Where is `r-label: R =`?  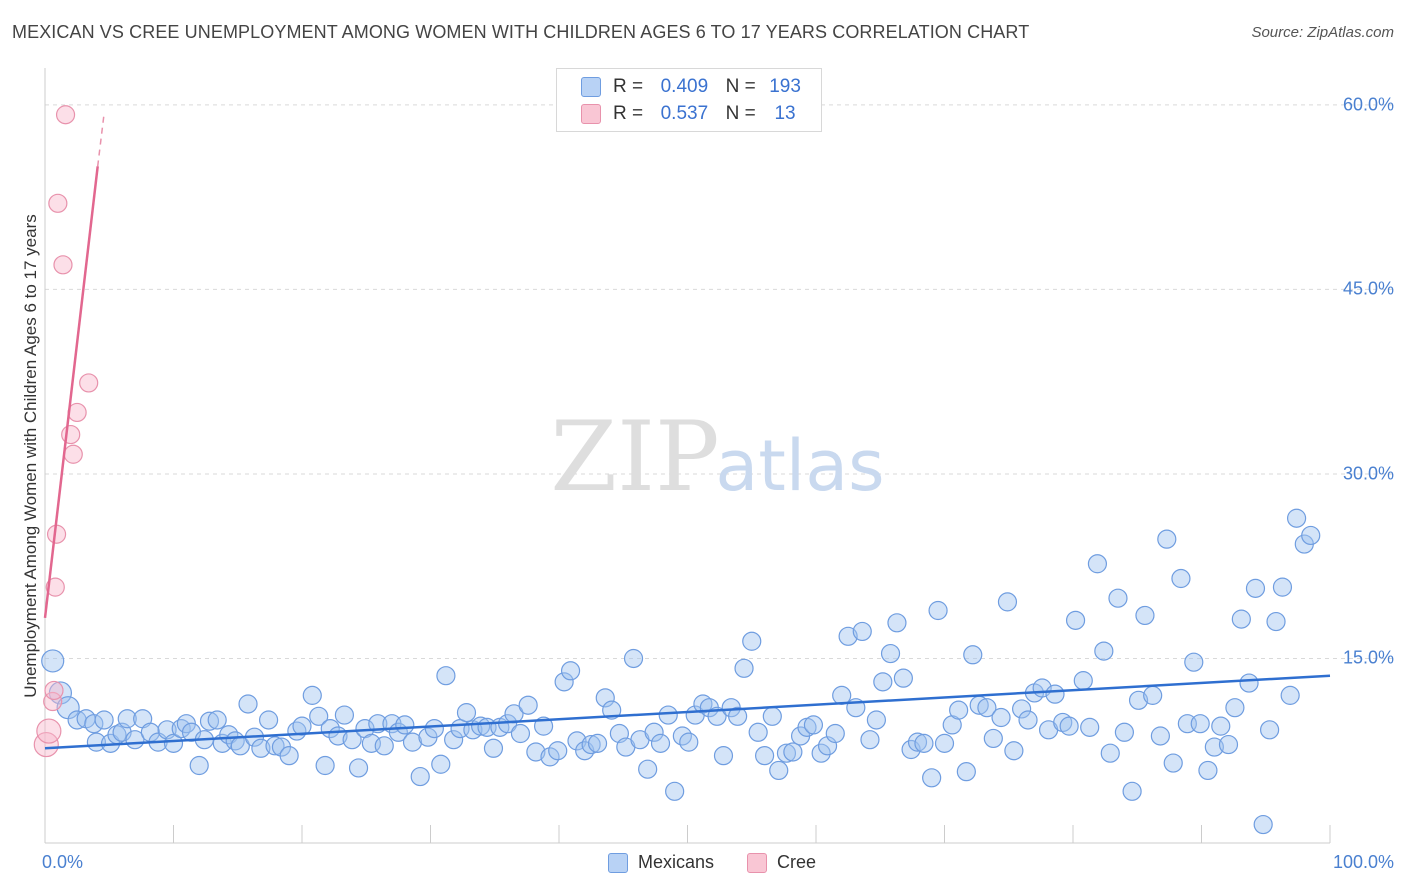
r-label: R = is located at coordinates (628, 86).